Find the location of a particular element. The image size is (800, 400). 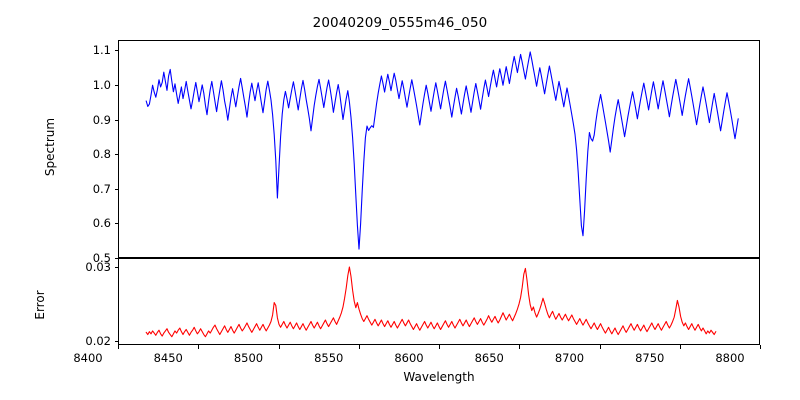

x-tick-label: 8400 is located at coordinates (88, 358).